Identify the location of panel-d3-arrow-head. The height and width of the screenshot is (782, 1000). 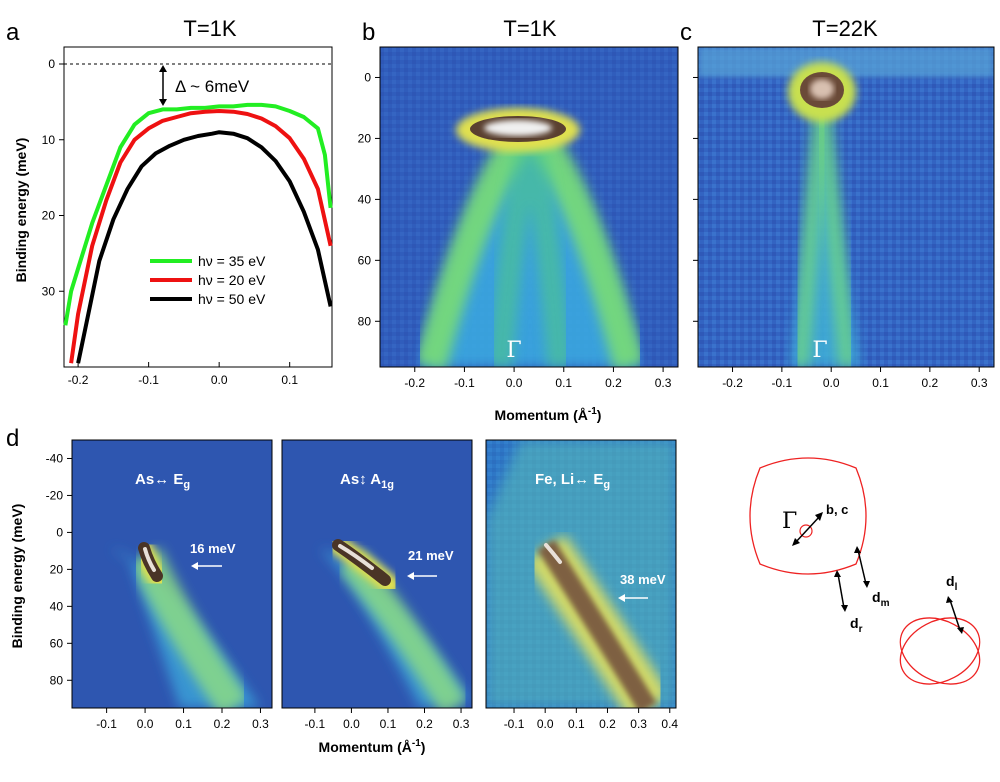
(621, 598).